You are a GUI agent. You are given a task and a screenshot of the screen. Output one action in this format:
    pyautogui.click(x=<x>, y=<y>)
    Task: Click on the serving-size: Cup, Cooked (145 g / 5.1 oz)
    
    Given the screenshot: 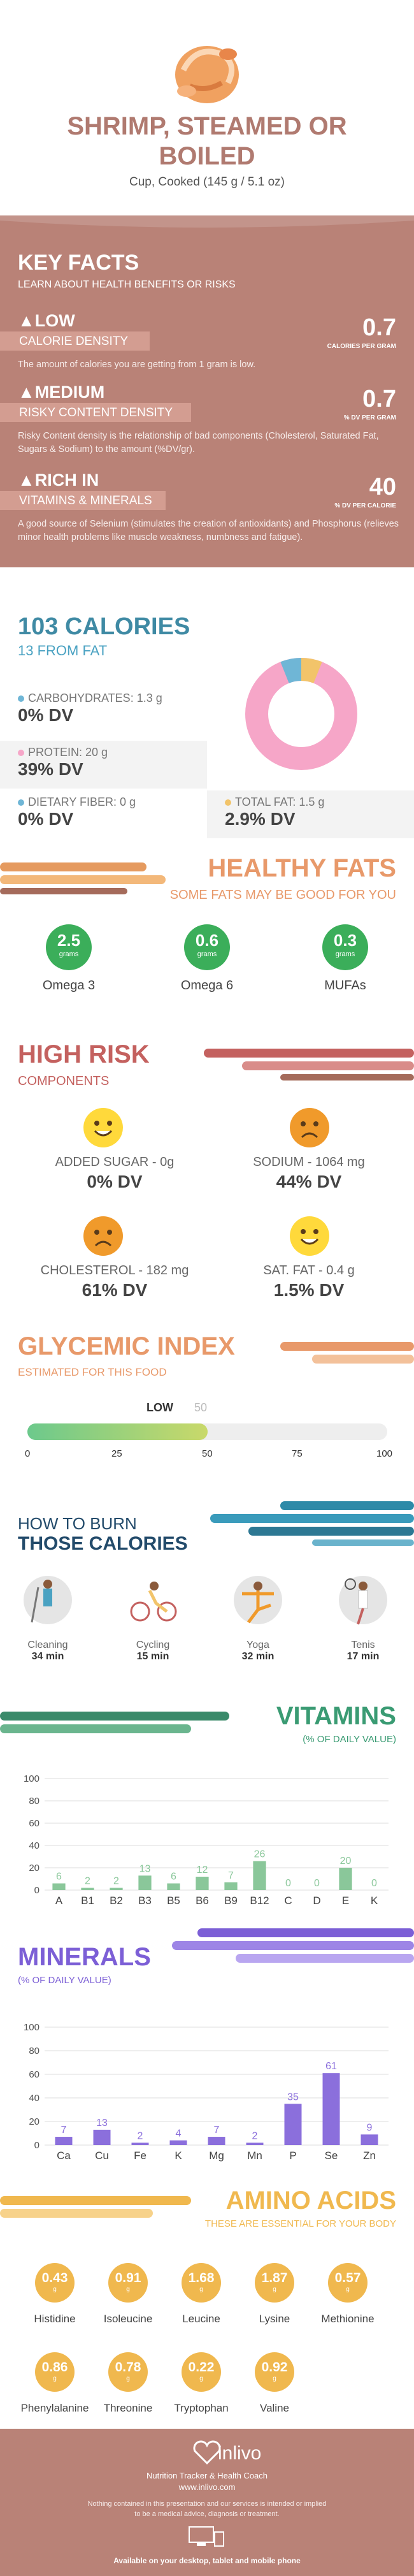 What is the action you would take?
    pyautogui.click(x=207, y=182)
    